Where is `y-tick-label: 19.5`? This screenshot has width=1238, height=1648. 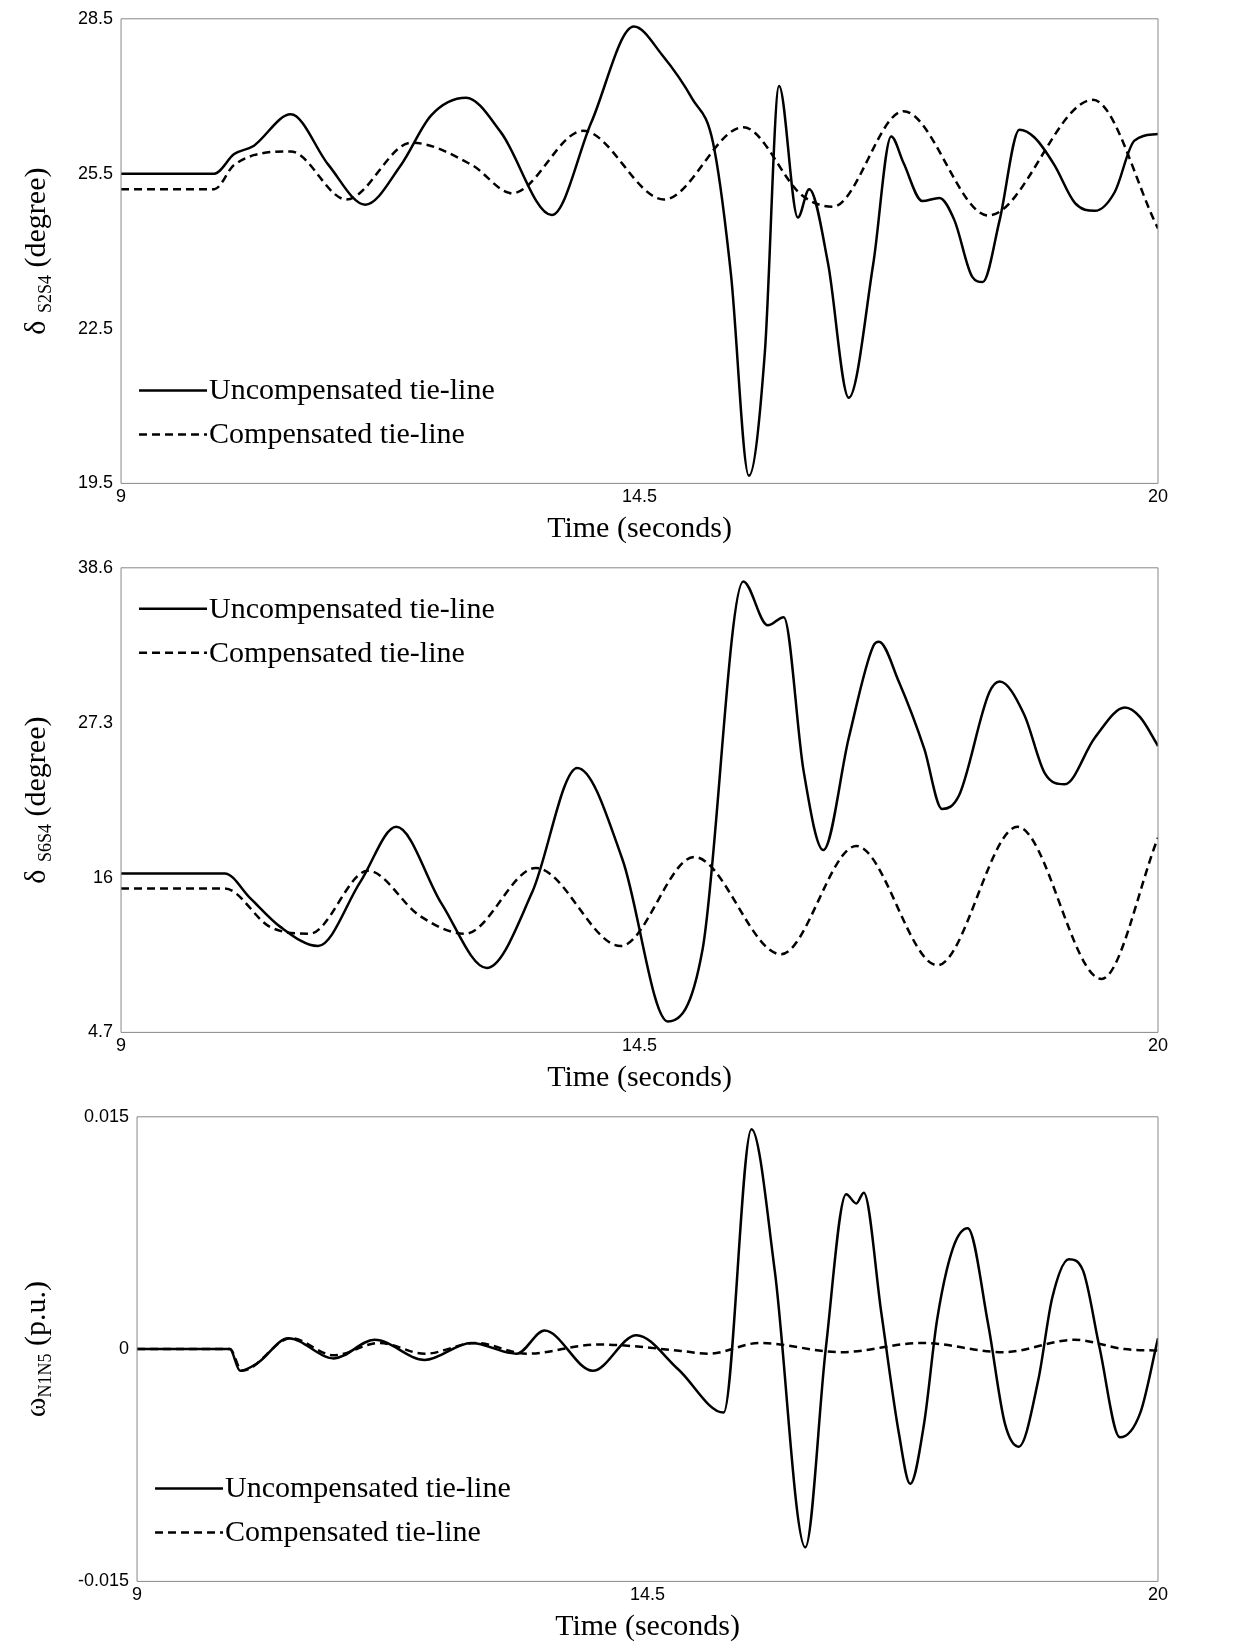
y-tick-label: 19.5 is located at coordinates (95, 482).